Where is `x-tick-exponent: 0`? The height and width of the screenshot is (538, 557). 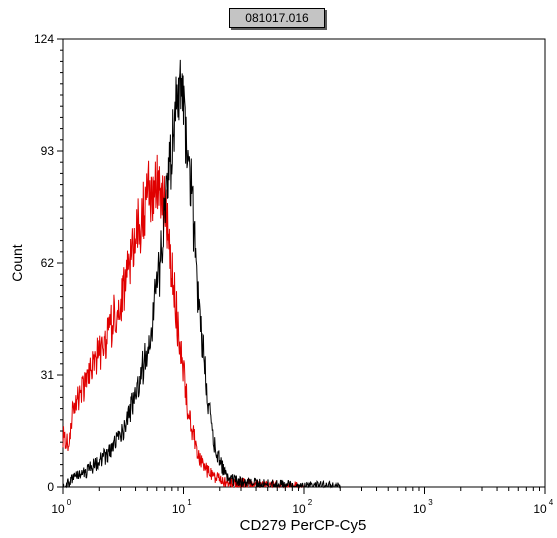
x-tick-exponent: 0 is located at coordinates (69, 502).